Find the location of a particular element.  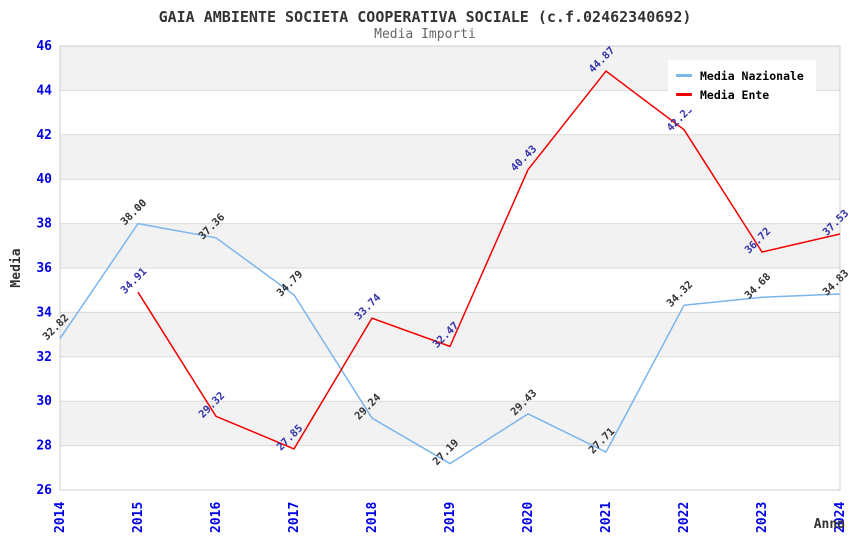

legend: Media Nazionale Media Ente is located at coordinates (742, 85).